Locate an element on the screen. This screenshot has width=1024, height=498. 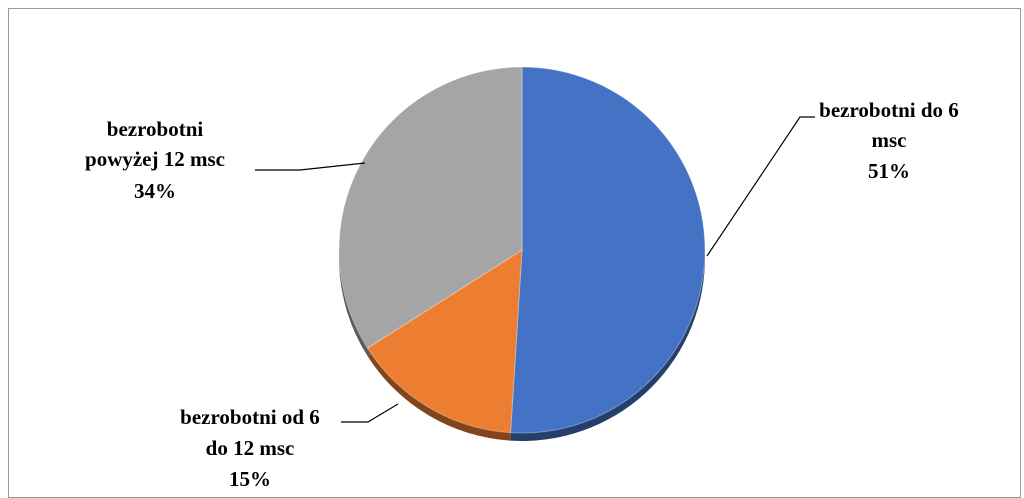
data-label-0-line-1: msc is located at coordinates (889, 140).